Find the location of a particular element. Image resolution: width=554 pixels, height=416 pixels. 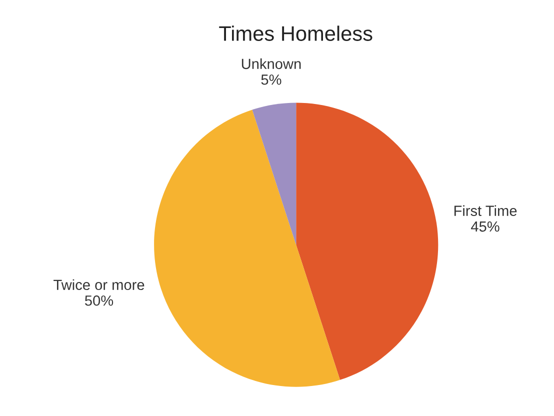

data-label: 5% is located at coordinates (271, 79).